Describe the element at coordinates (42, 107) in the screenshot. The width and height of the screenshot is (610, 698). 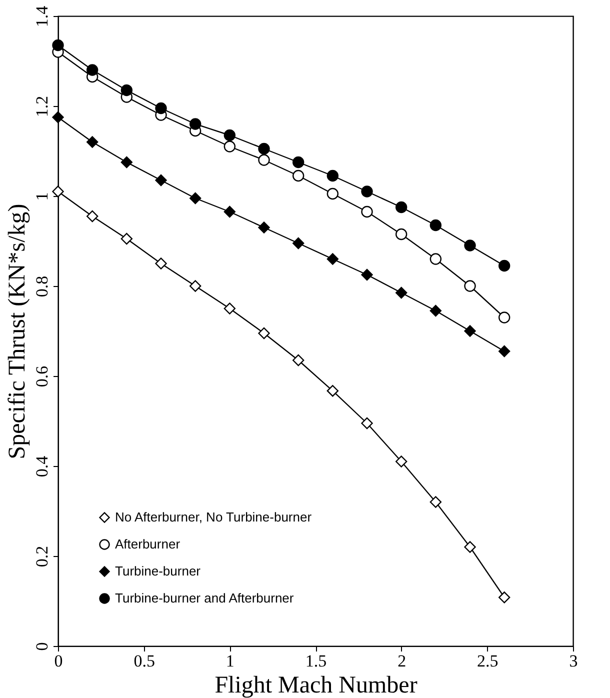
I see `y-tick-label: 1.2` at that location.